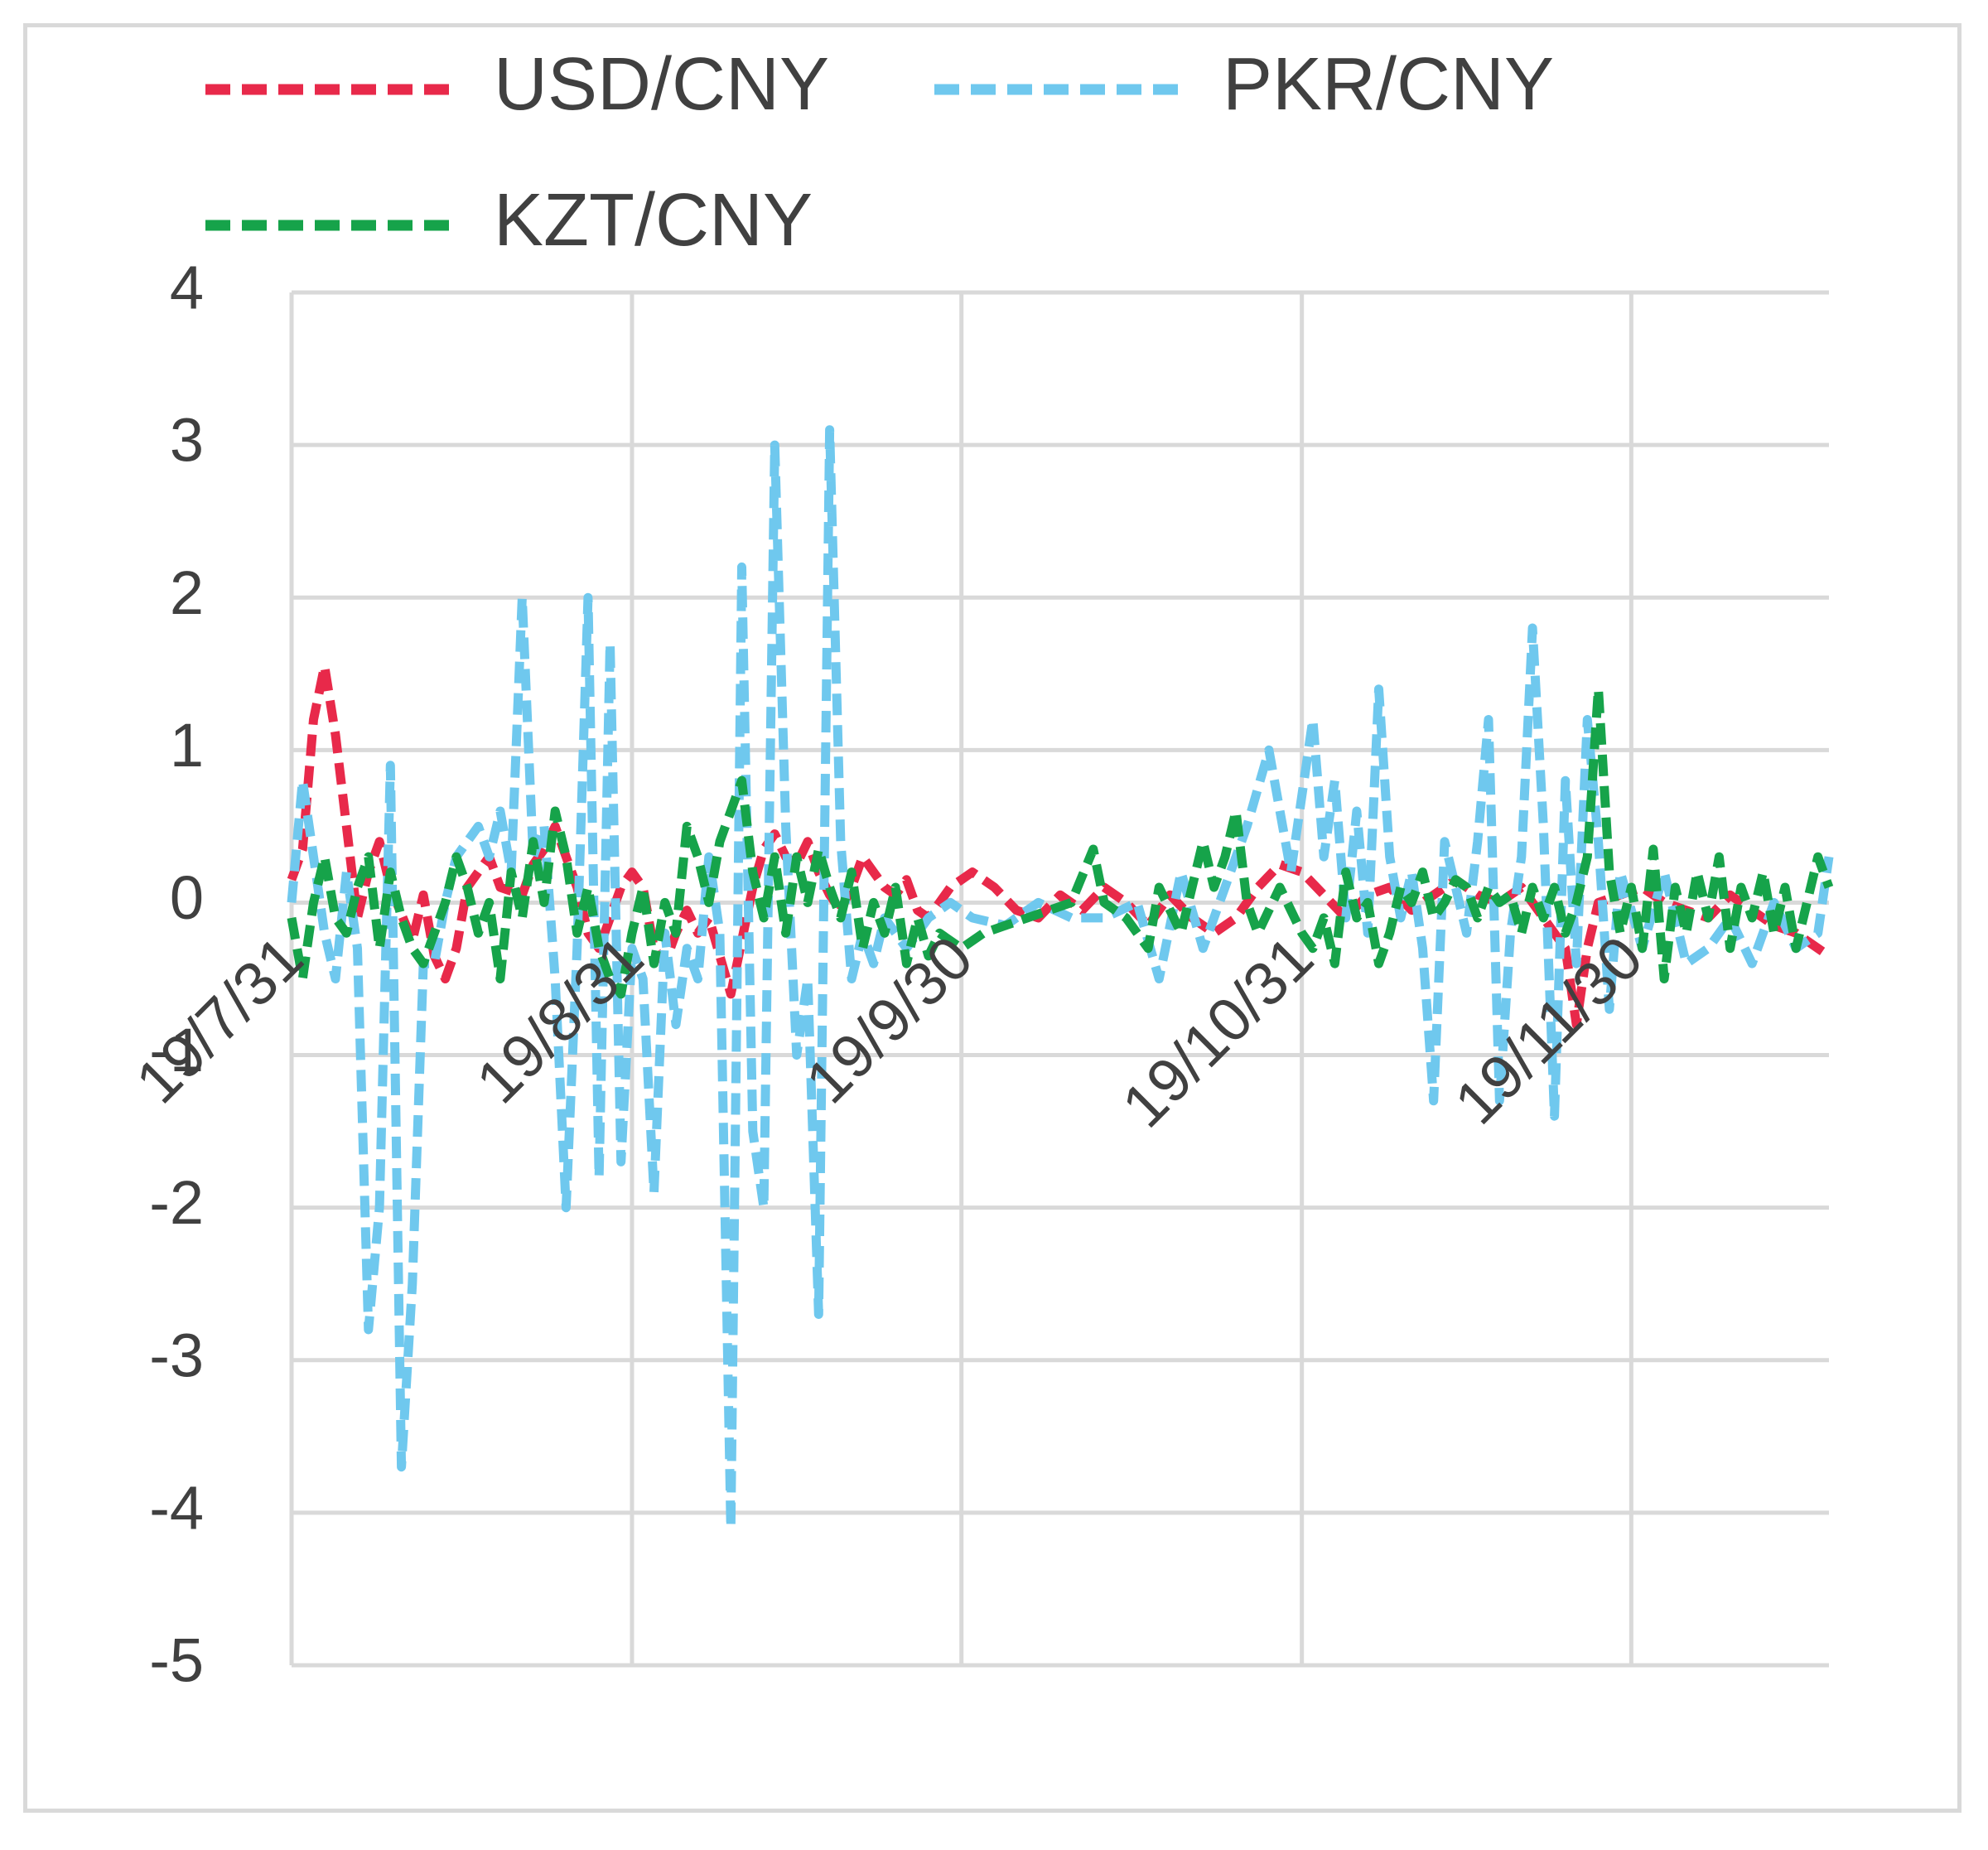 Image resolution: width=1988 pixels, height=1850 pixels. I want to click on y-tick-label: -5, so click(176, 1661).